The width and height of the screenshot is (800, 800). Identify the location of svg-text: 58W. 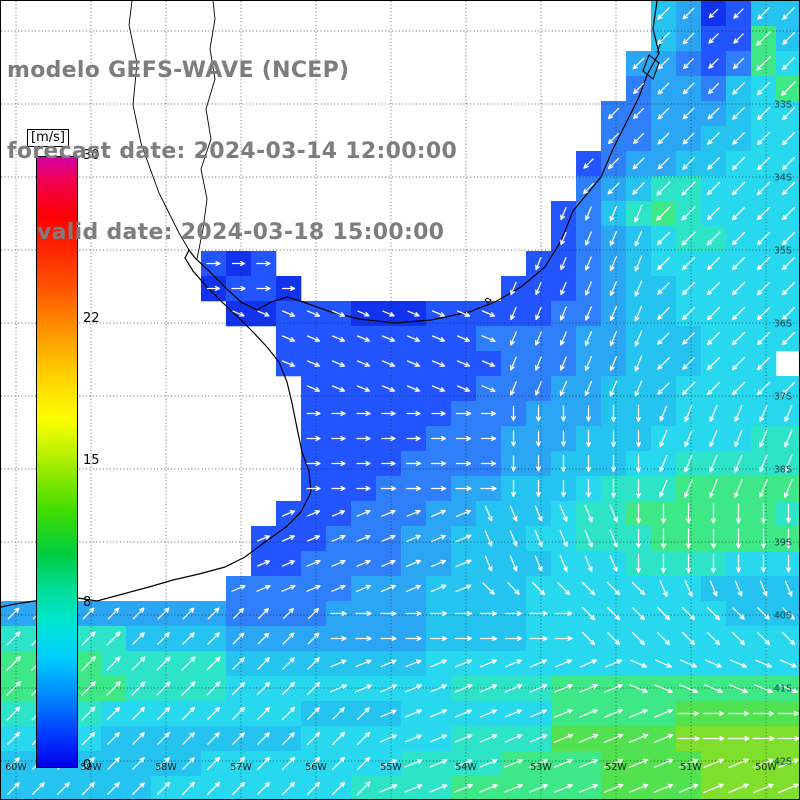
(166, 767).